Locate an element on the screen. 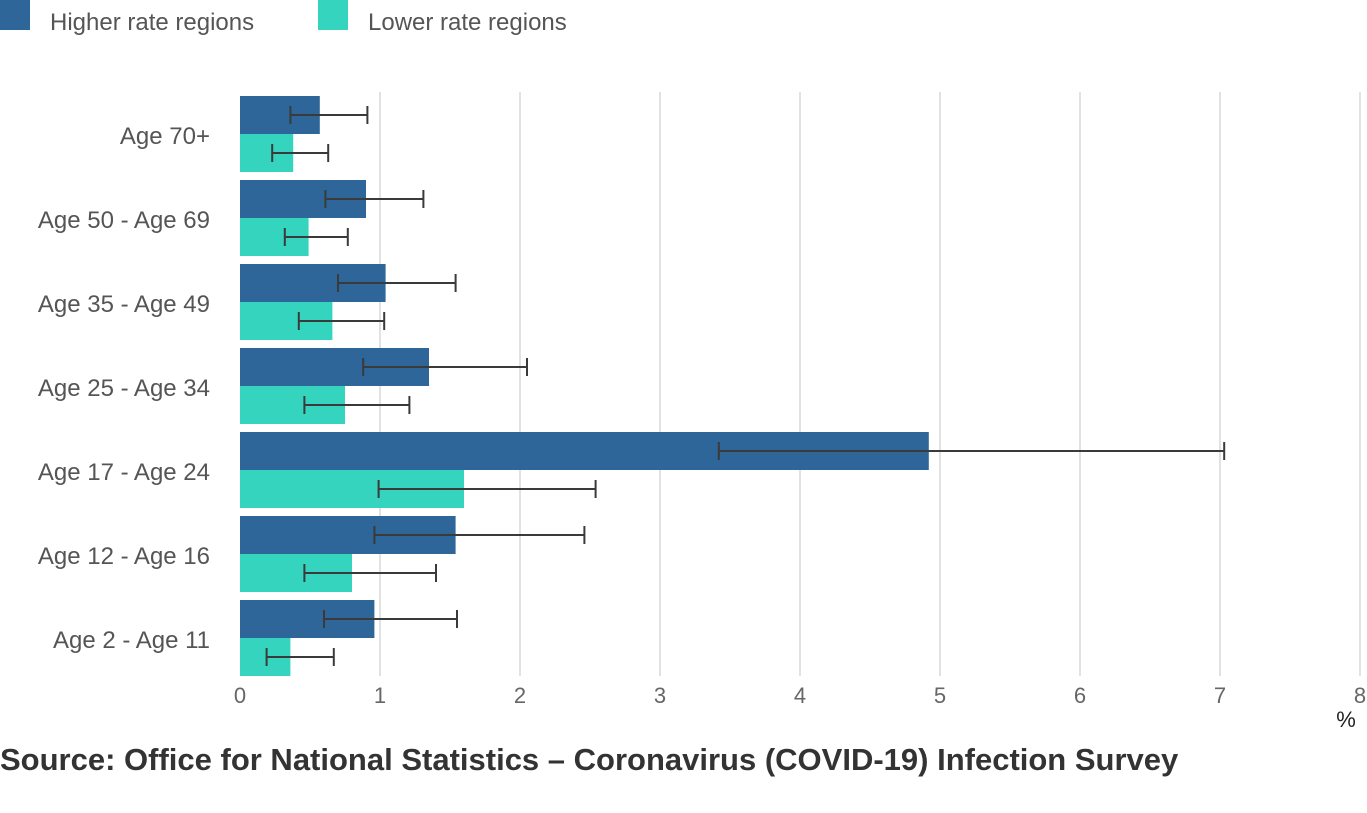 This screenshot has height=813, width=1367. x-tick-label-8: 8 is located at coordinates (1360, 695).